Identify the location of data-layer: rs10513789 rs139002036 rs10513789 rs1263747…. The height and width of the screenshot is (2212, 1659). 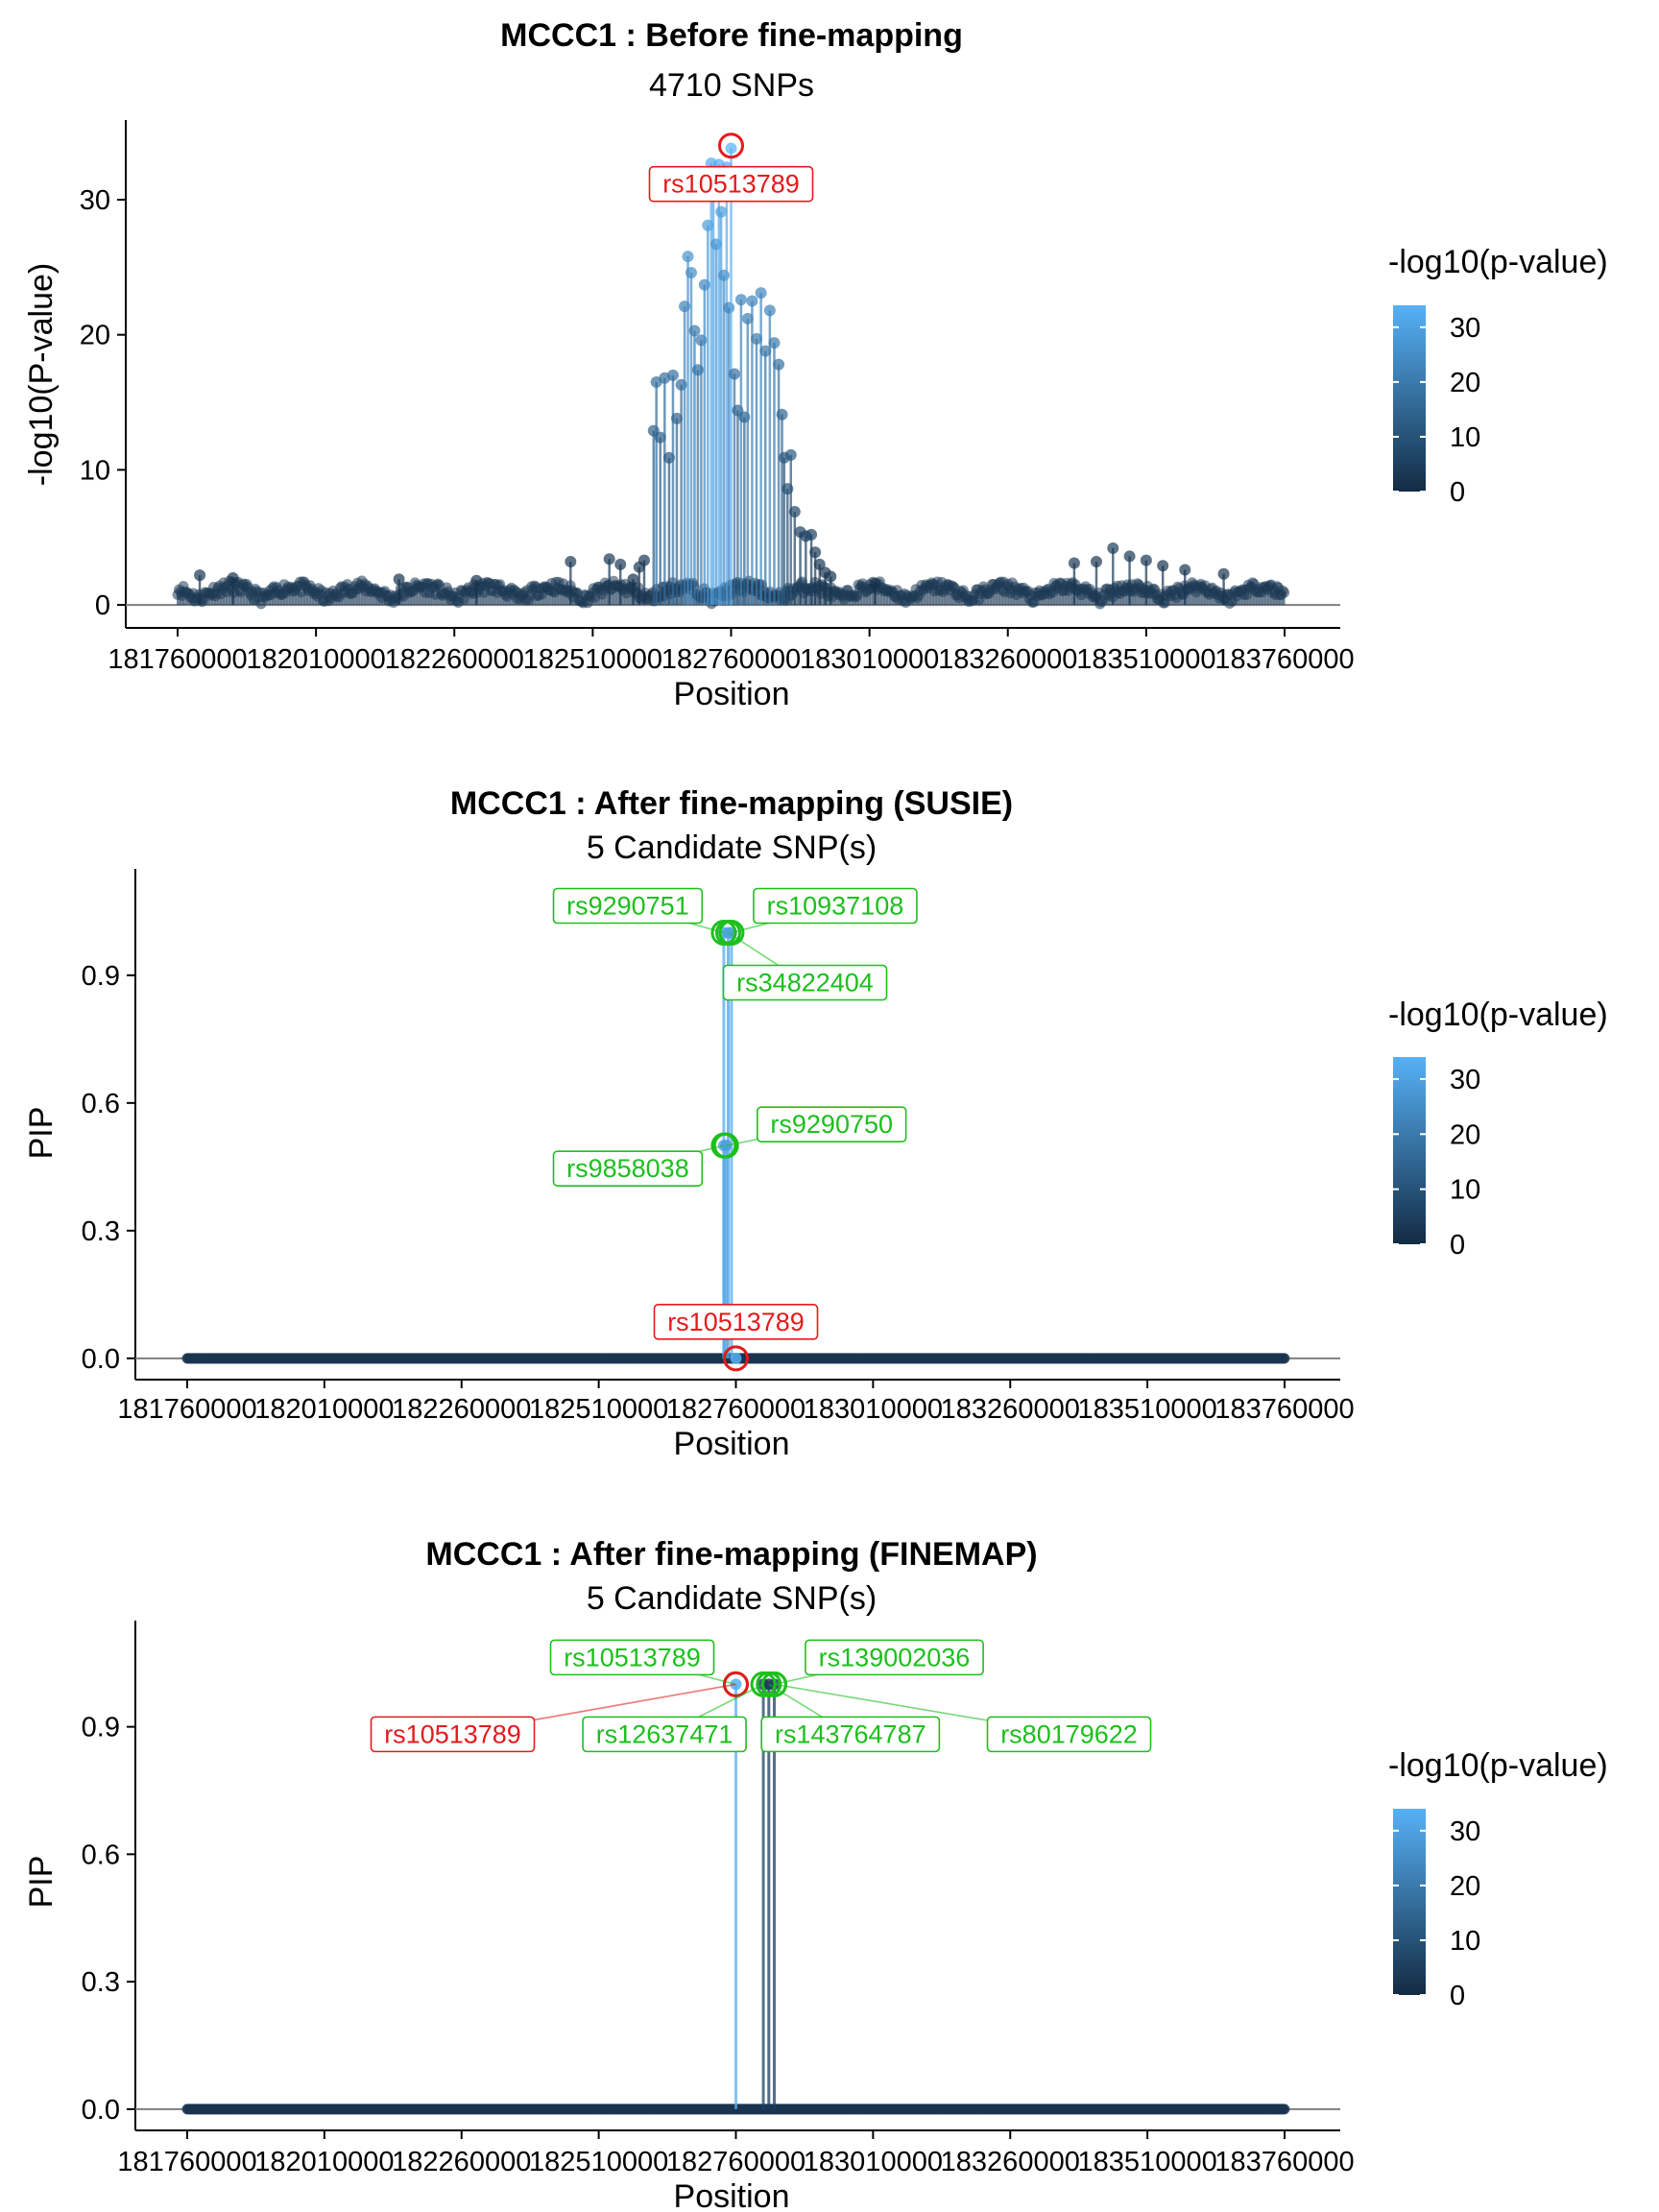
(735, 1877).